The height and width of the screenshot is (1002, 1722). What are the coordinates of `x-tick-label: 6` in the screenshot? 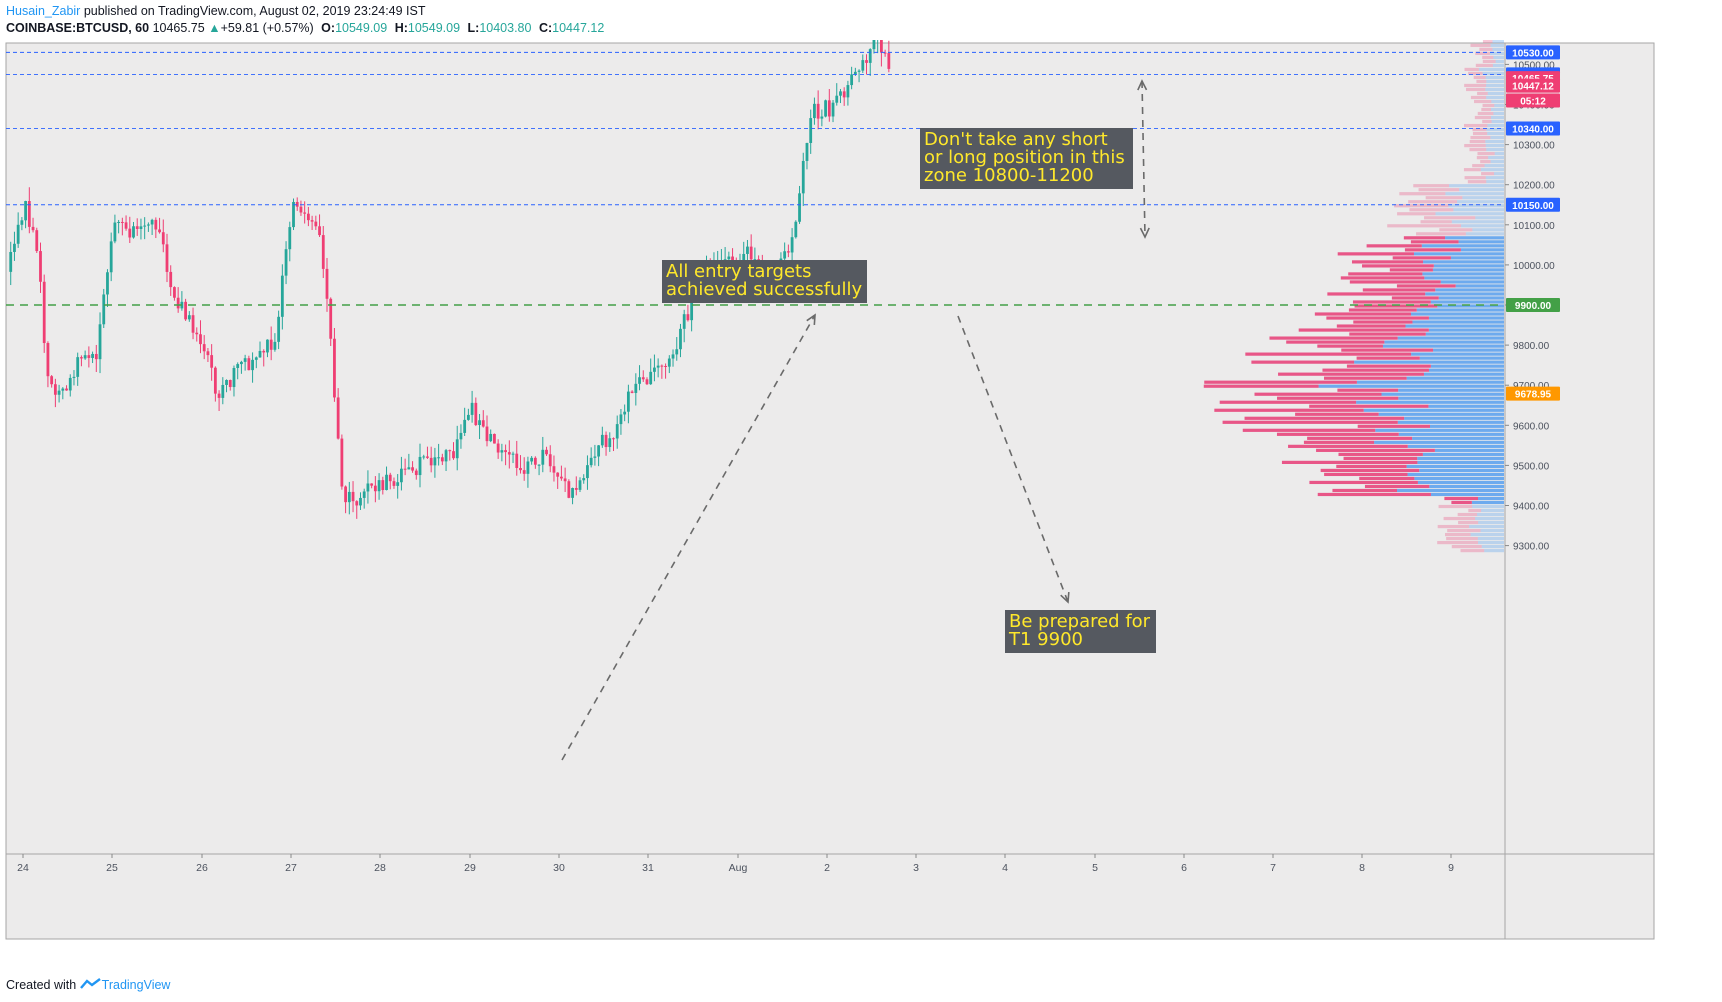 It's located at (1184, 868).